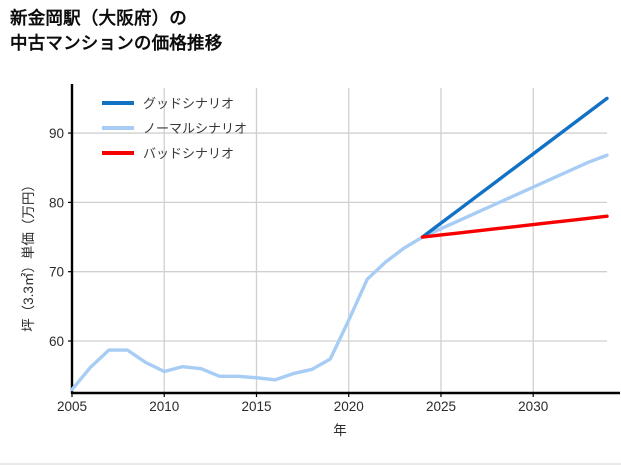 The width and height of the screenshot is (621, 465). Describe the element at coordinates (533, 406) in the screenshot. I see `x-tick-label: 2030` at that location.